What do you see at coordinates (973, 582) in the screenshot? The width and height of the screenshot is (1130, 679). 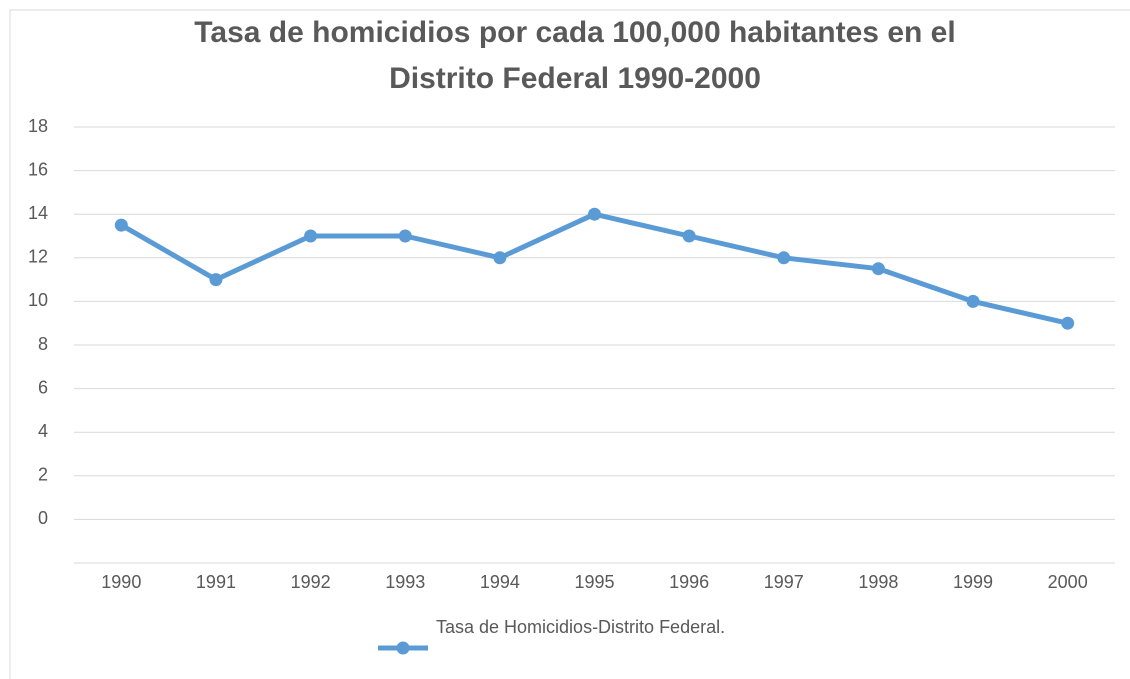 I see `x-tick-label: 1999` at bounding box center [973, 582].